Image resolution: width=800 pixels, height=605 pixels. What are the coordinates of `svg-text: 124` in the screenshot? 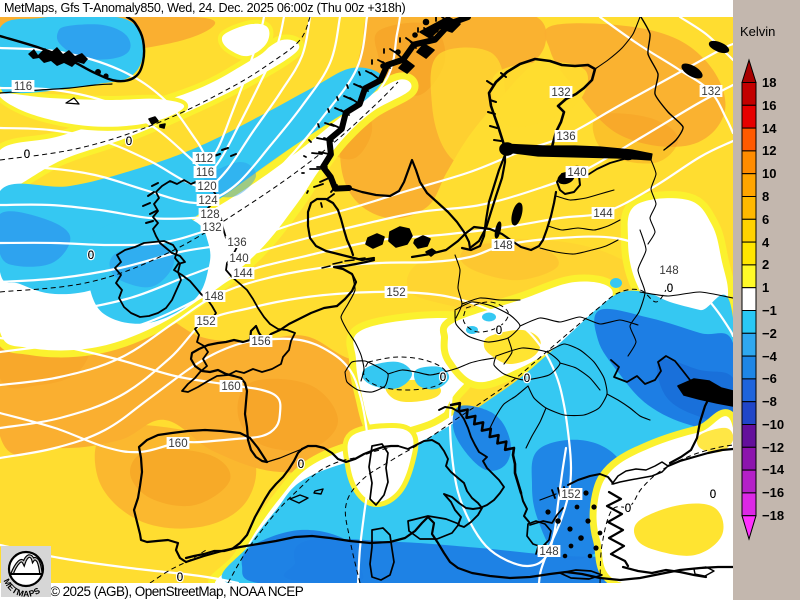 It's located at (208, 201).